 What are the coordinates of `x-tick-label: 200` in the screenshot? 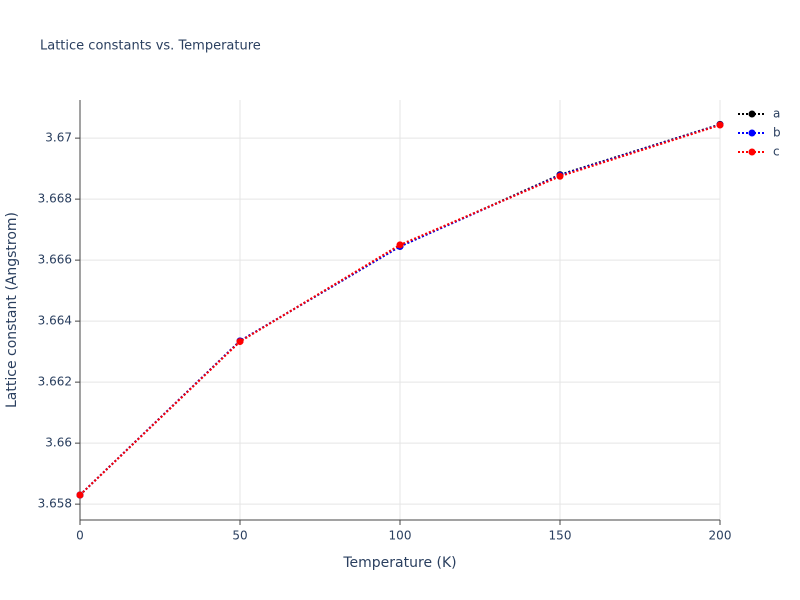 It's located at (720, 536).